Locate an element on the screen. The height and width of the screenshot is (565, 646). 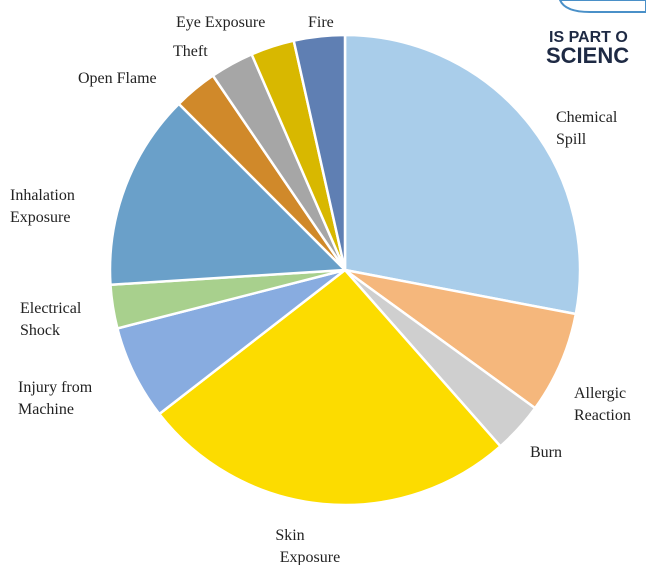
pie-label-chemical-spill: Chemical Spill is located at coordinates (587, 128).